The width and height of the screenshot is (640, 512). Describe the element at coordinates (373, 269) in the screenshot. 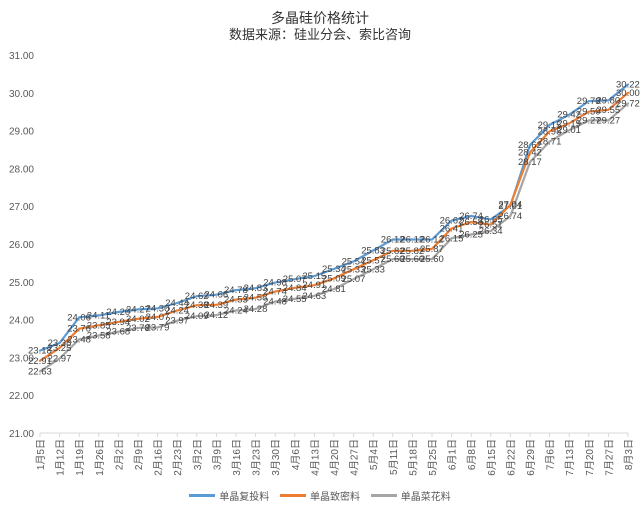

I see `data-label: 25.33` at that location.